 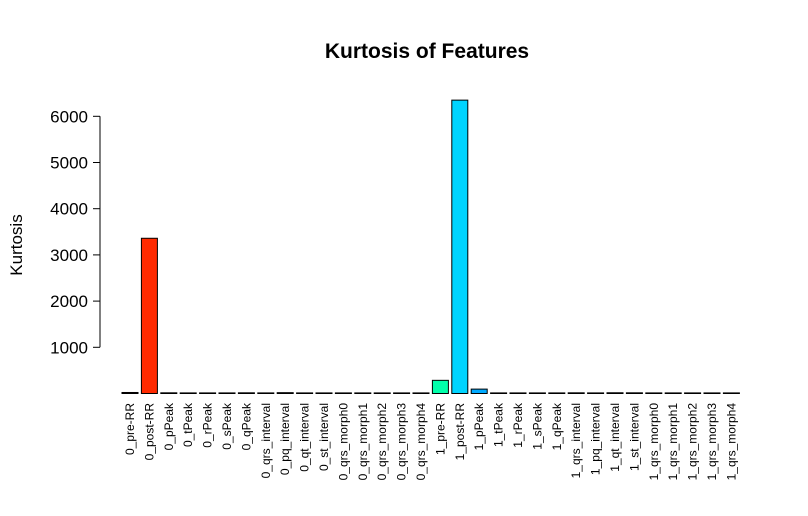 What do you see at coordinates (557, 426) in the screenshot?
I see `x-tick-label: 1_qPeak` at bounding box center [557, 426].